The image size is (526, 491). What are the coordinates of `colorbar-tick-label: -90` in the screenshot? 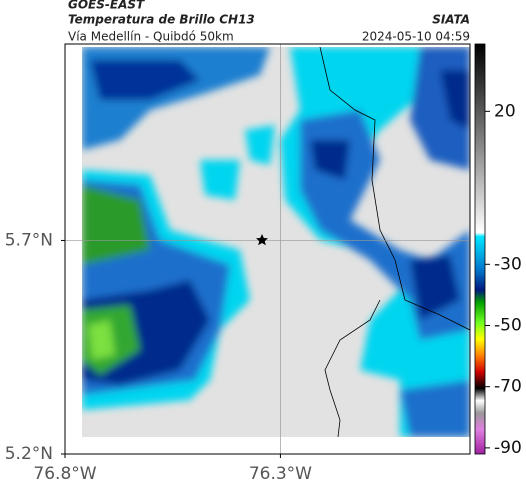 It's located at (508, 448).